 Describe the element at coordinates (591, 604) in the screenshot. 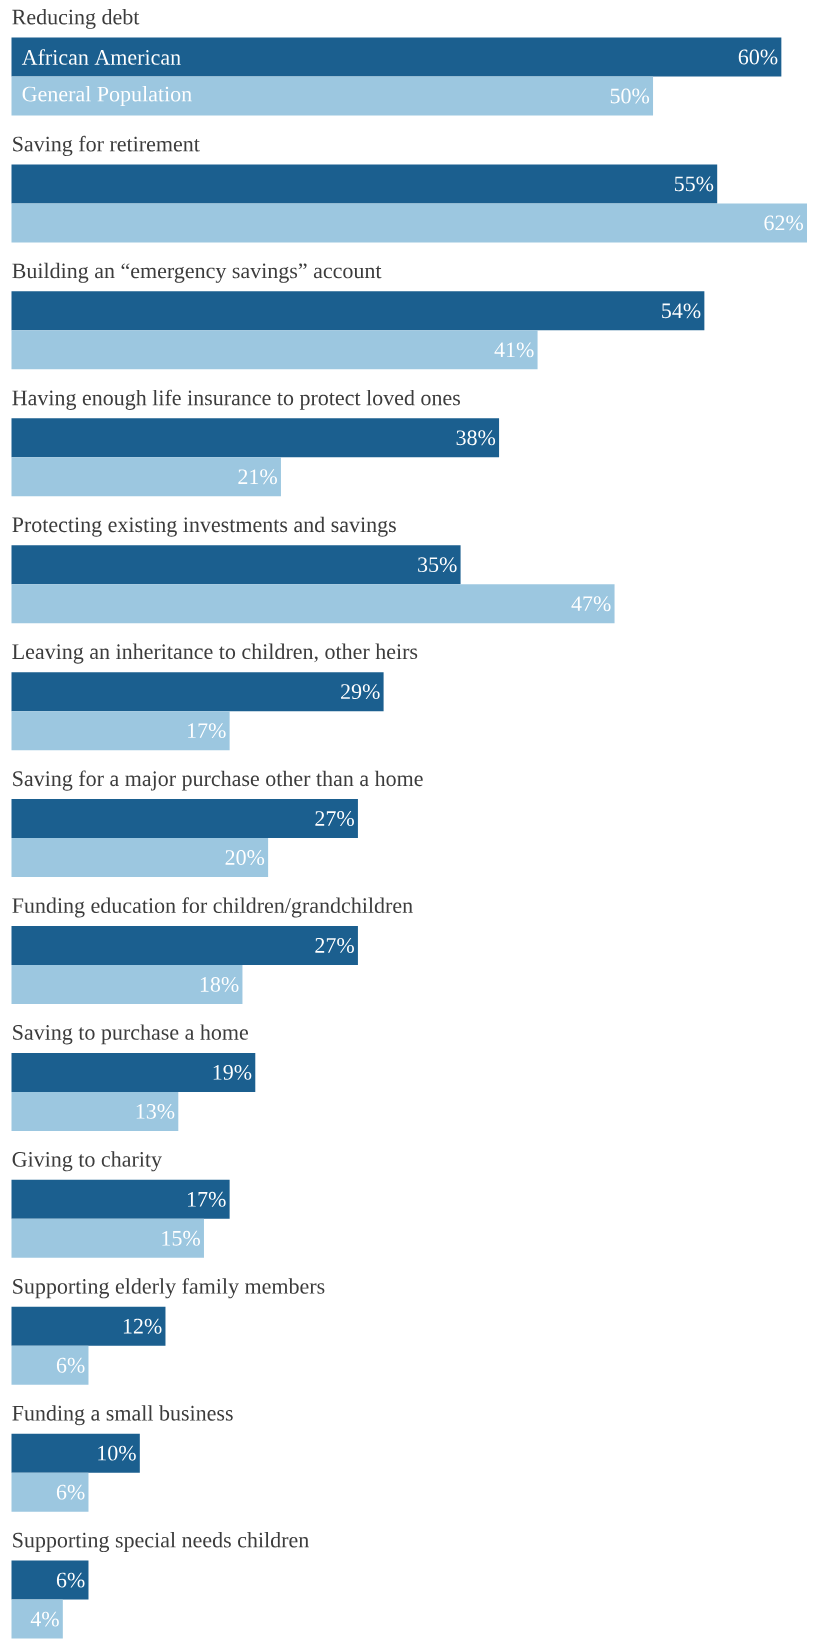

I see `data-label: 47%` at that location.